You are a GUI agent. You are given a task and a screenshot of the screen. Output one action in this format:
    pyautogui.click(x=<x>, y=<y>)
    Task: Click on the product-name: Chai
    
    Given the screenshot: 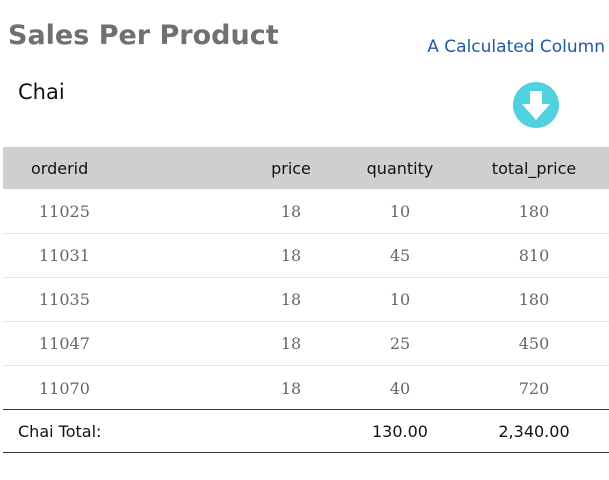 What is the action you would take?
    pyautogui.click(x=41, y=92)
    